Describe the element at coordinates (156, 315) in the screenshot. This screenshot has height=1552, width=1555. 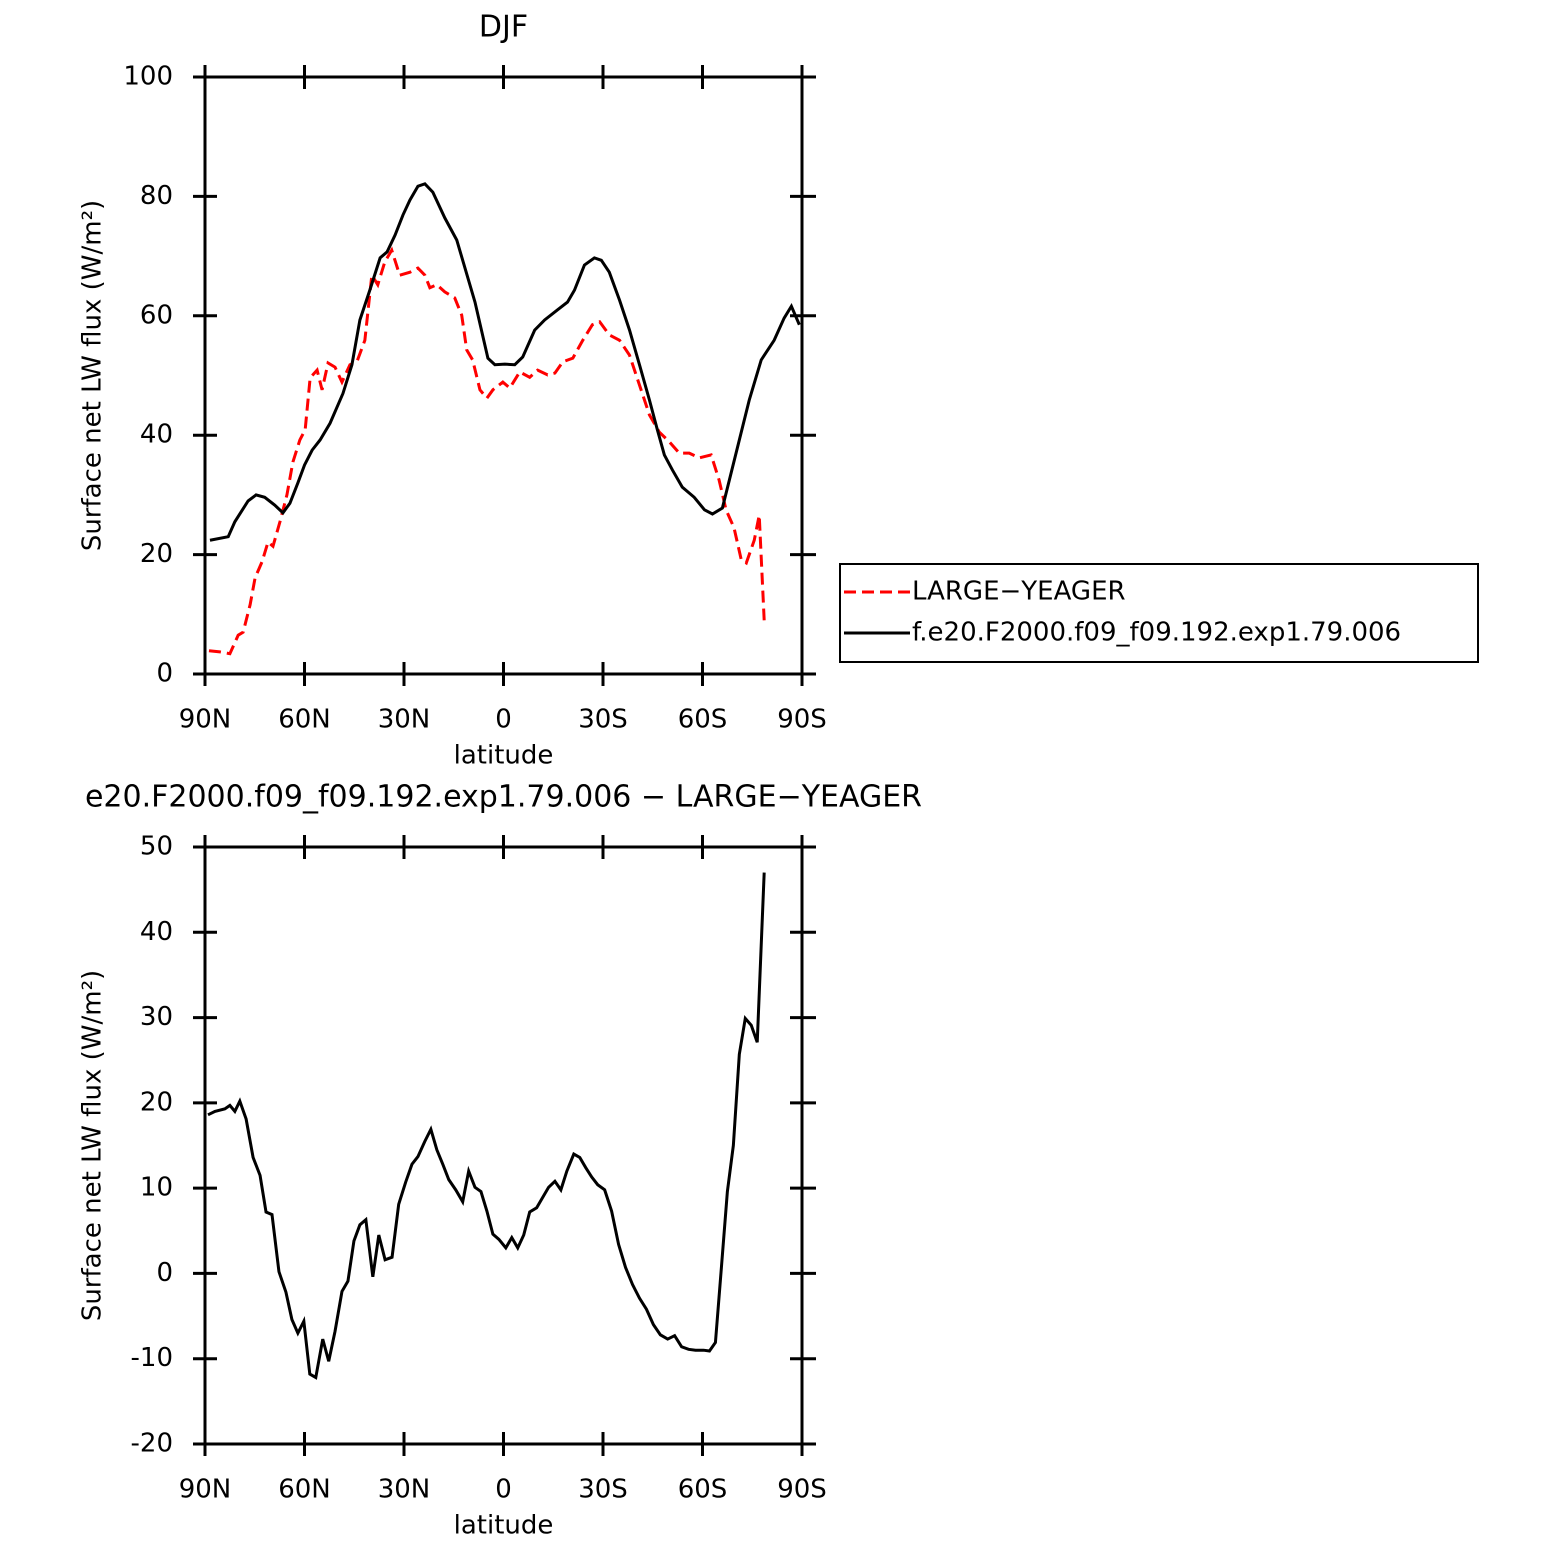
I see `y-tick-label: 60` at that location.